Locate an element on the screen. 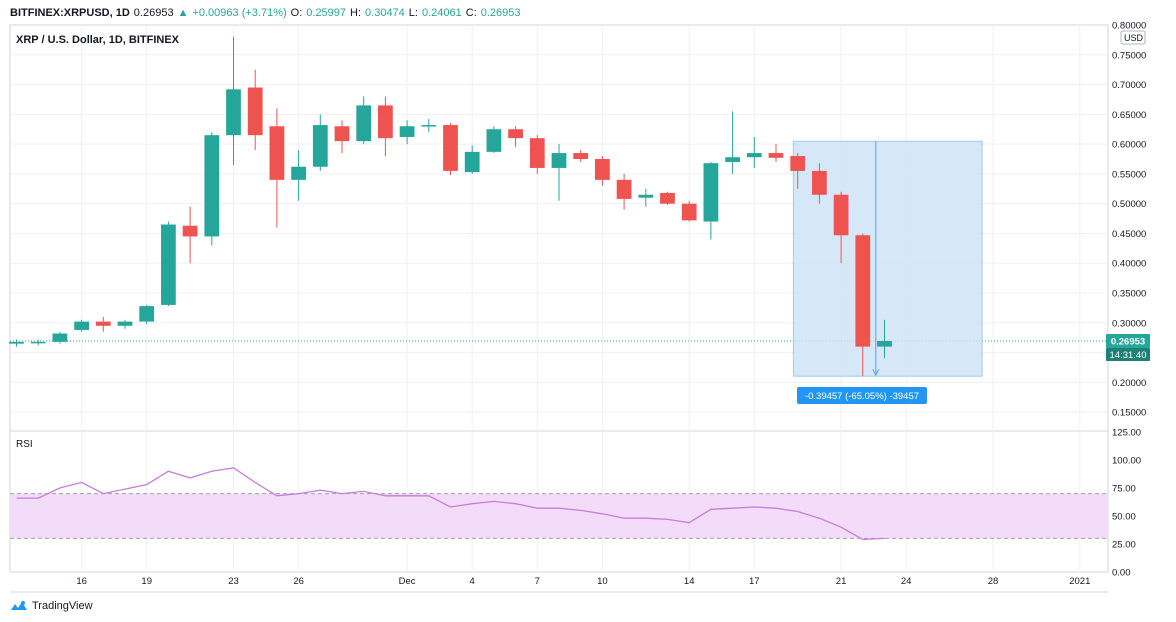  countdown-box is located at coordinates (1128, 354).